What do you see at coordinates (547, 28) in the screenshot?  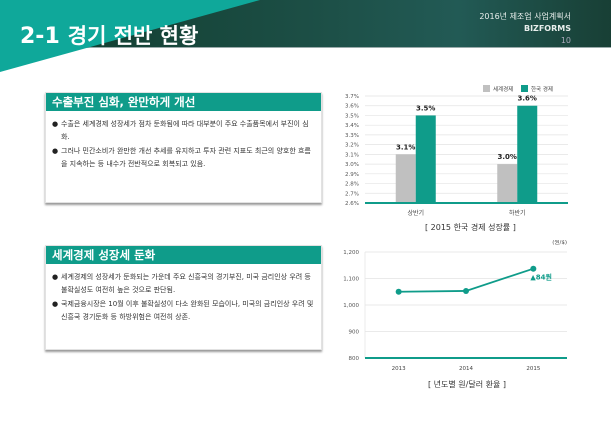 I see `brand: BIZFORMS` at bounding box center [547, 28].